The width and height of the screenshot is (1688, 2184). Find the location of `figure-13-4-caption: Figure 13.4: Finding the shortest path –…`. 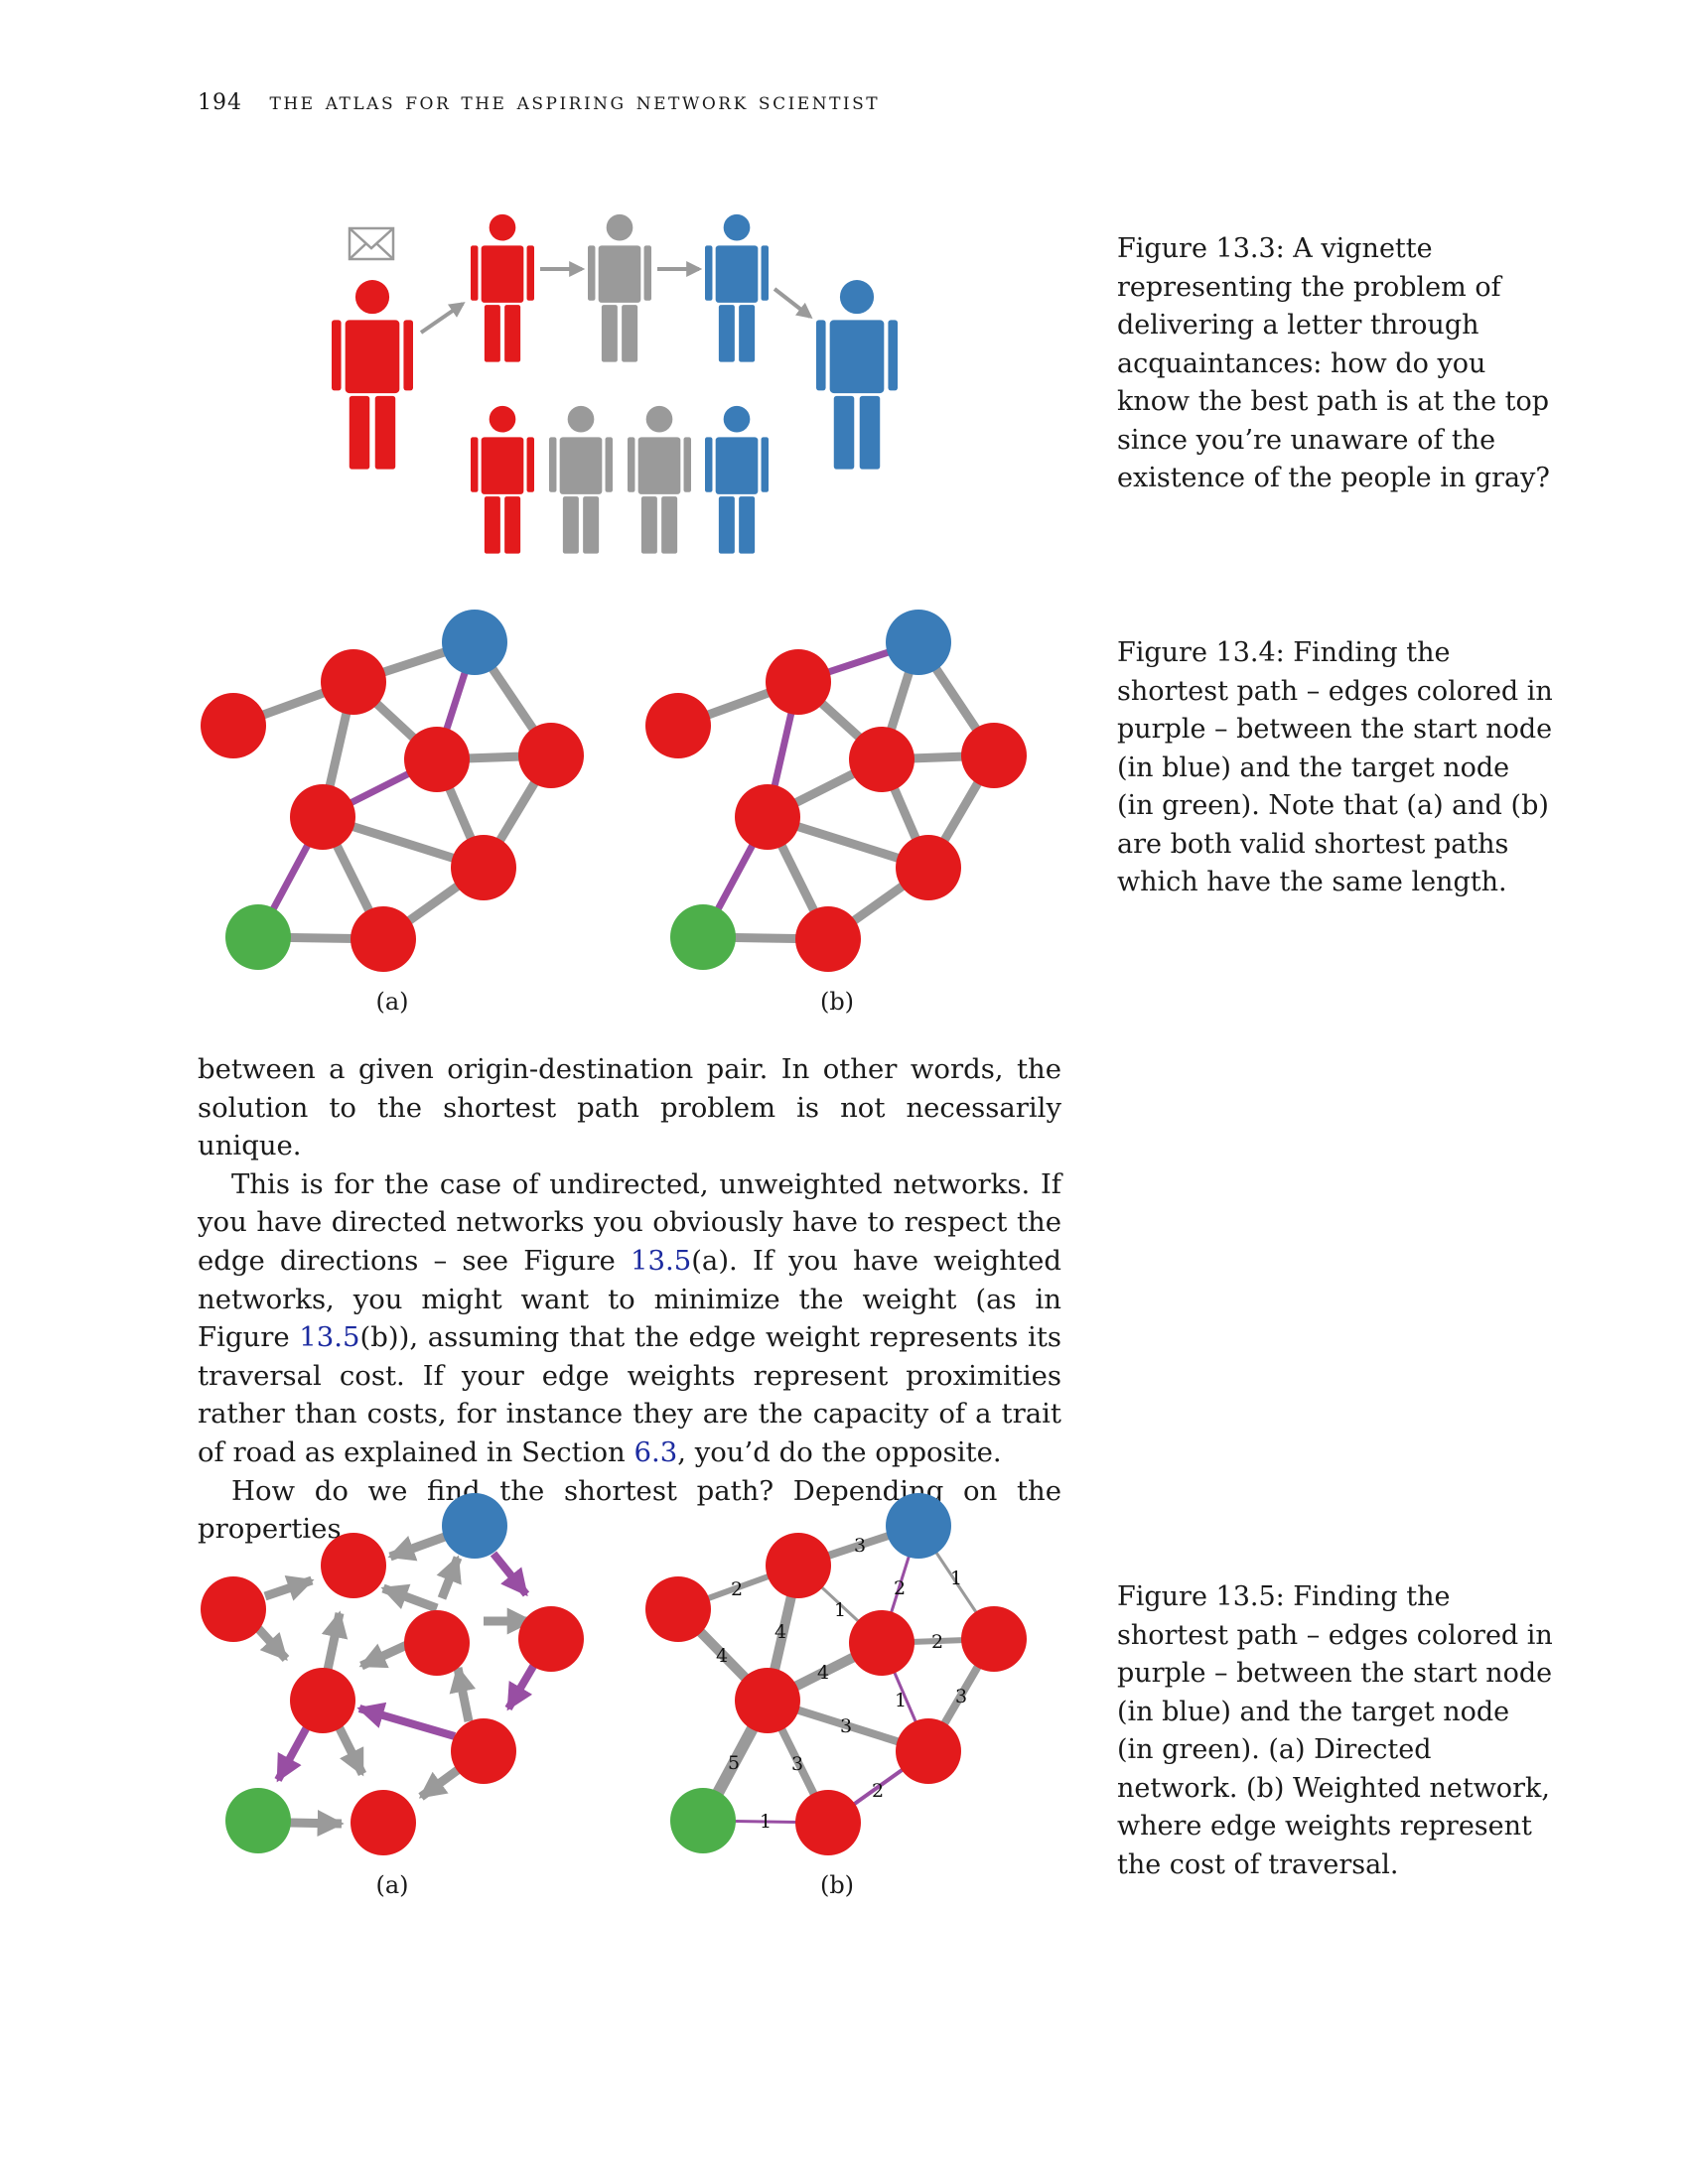

figure-13-4-caption: Figure 13.4: Finding the shortest path –… is located at coordinates (1335, 767).